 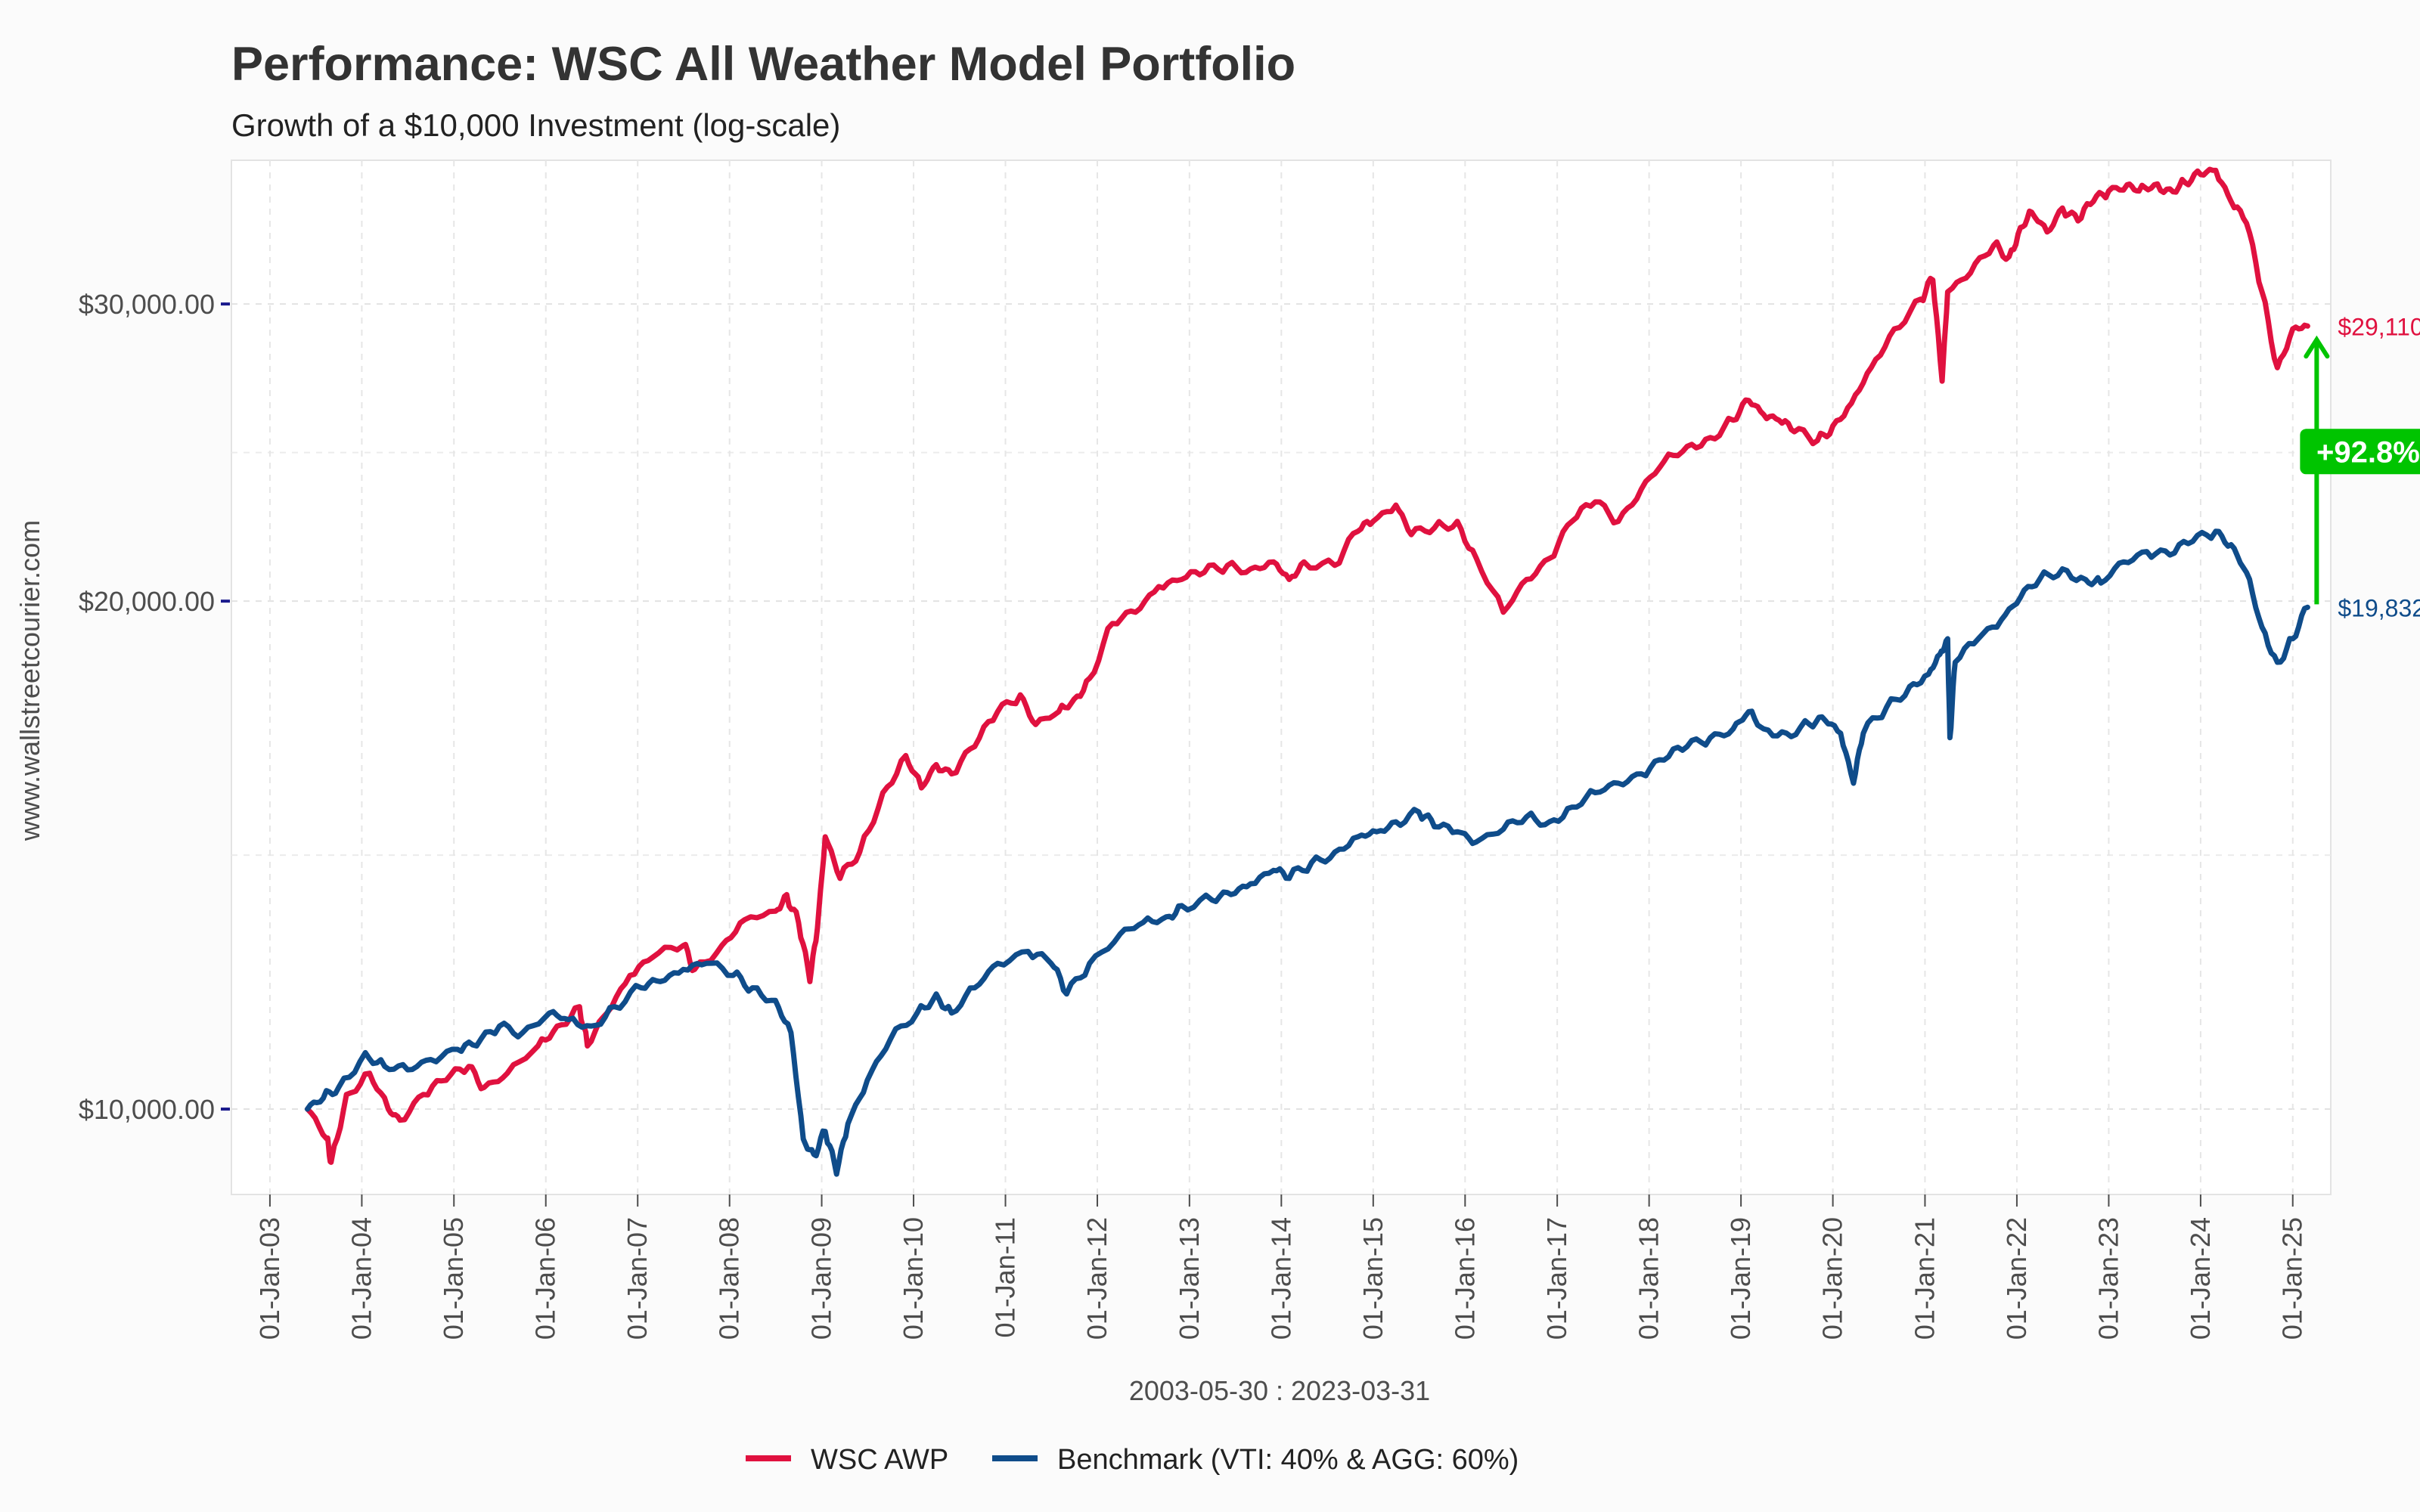 I want to click on annotation-badge, so click(x=2360, y=452).